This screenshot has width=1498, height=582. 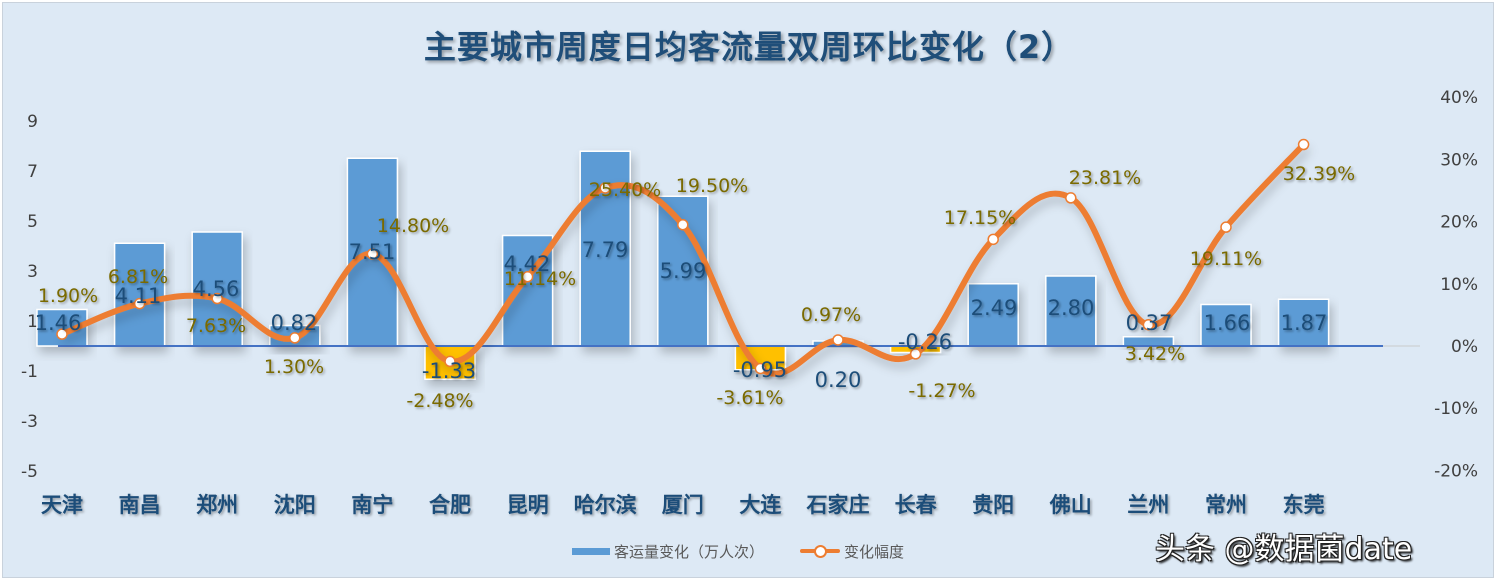 I want to click on bar-value-label: 0.37, so click(x=1149, y=323).